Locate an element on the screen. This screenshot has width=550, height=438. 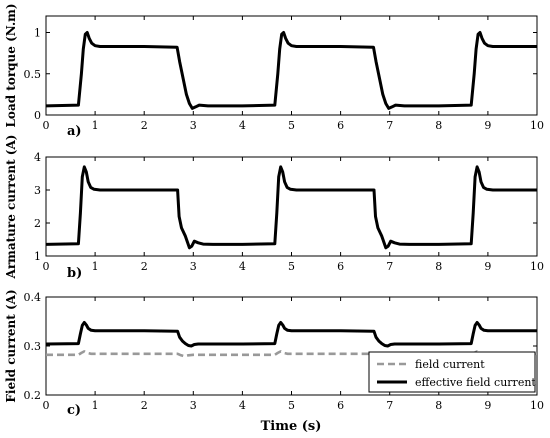
legend: field current effective field current is located at coordinates (452, 372).